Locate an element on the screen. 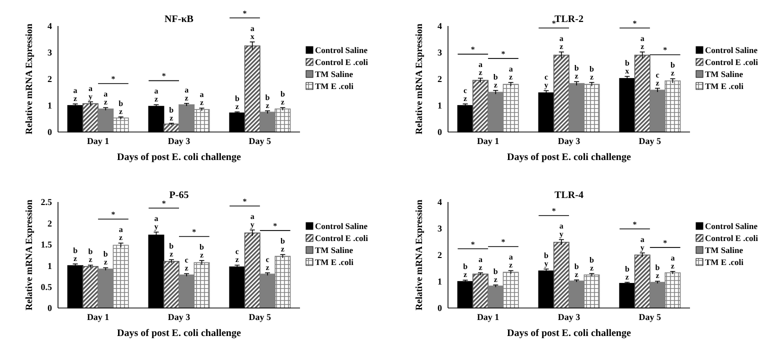 This screenshot has width=779, height=353. data-label: a x is located at coordinates (252, 32).